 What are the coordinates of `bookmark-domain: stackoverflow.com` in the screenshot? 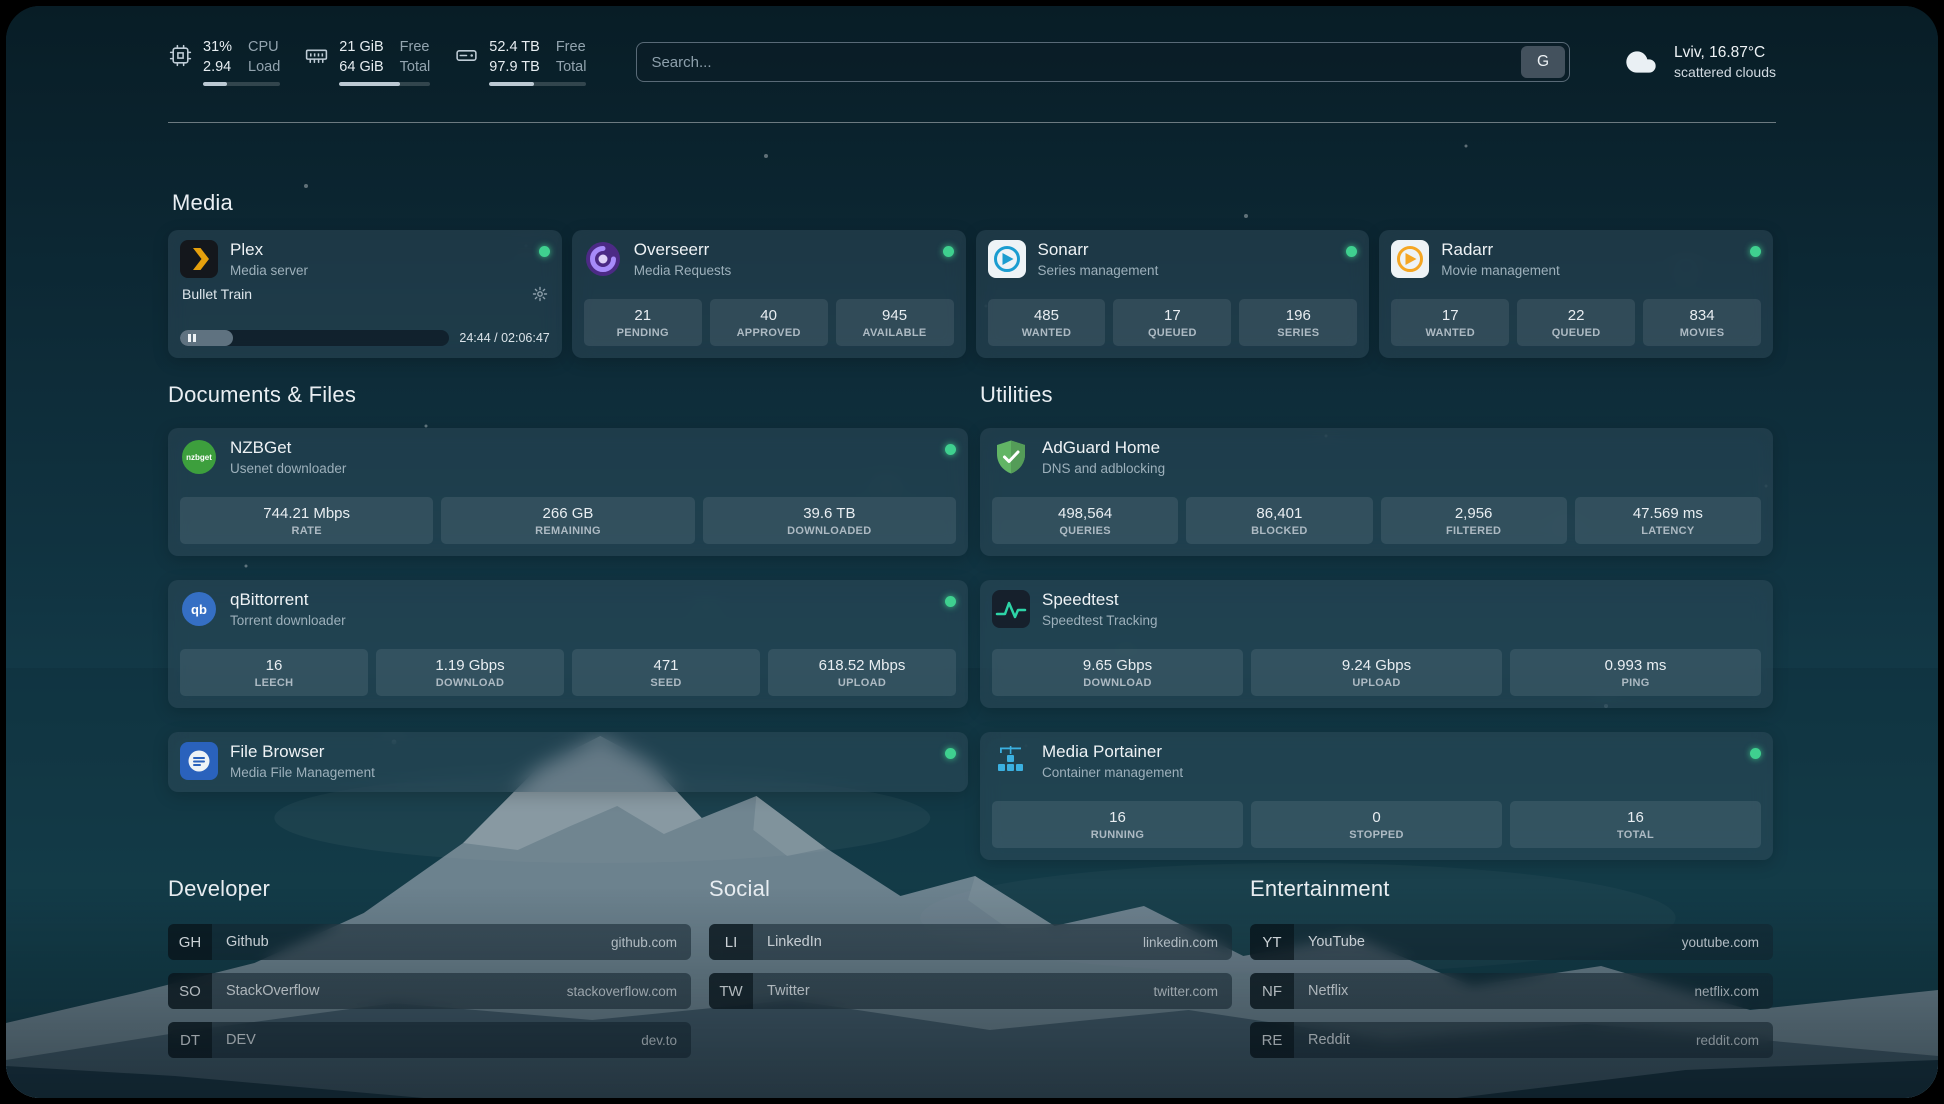 It's located at (621, 991).